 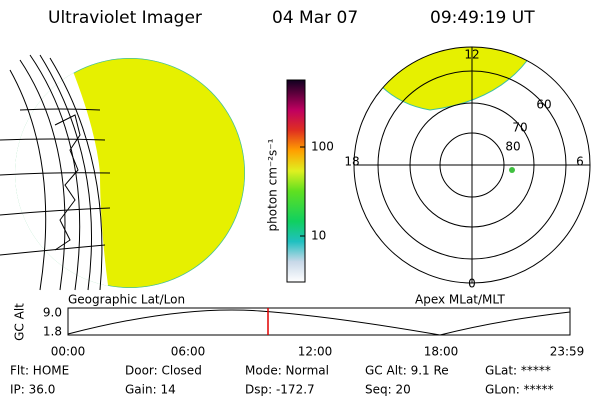 I want to click on clock-label: 0, so click(x=472, y=284).